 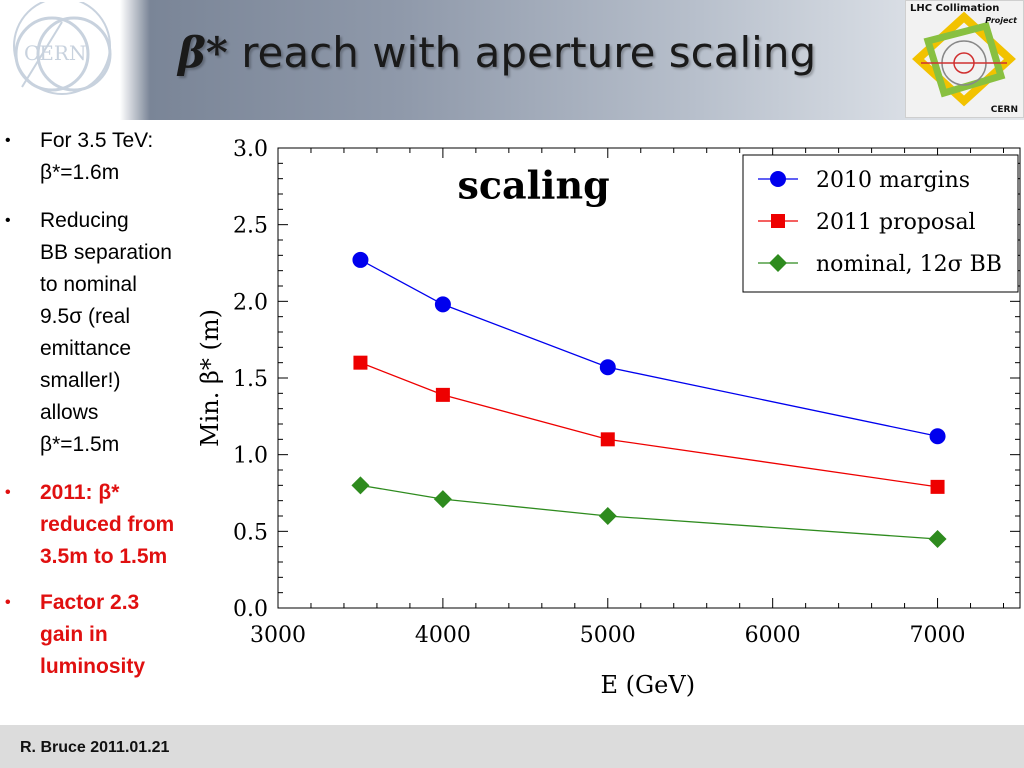 I want to click on bullet-line: to nominal, so click(x=88, y=284).